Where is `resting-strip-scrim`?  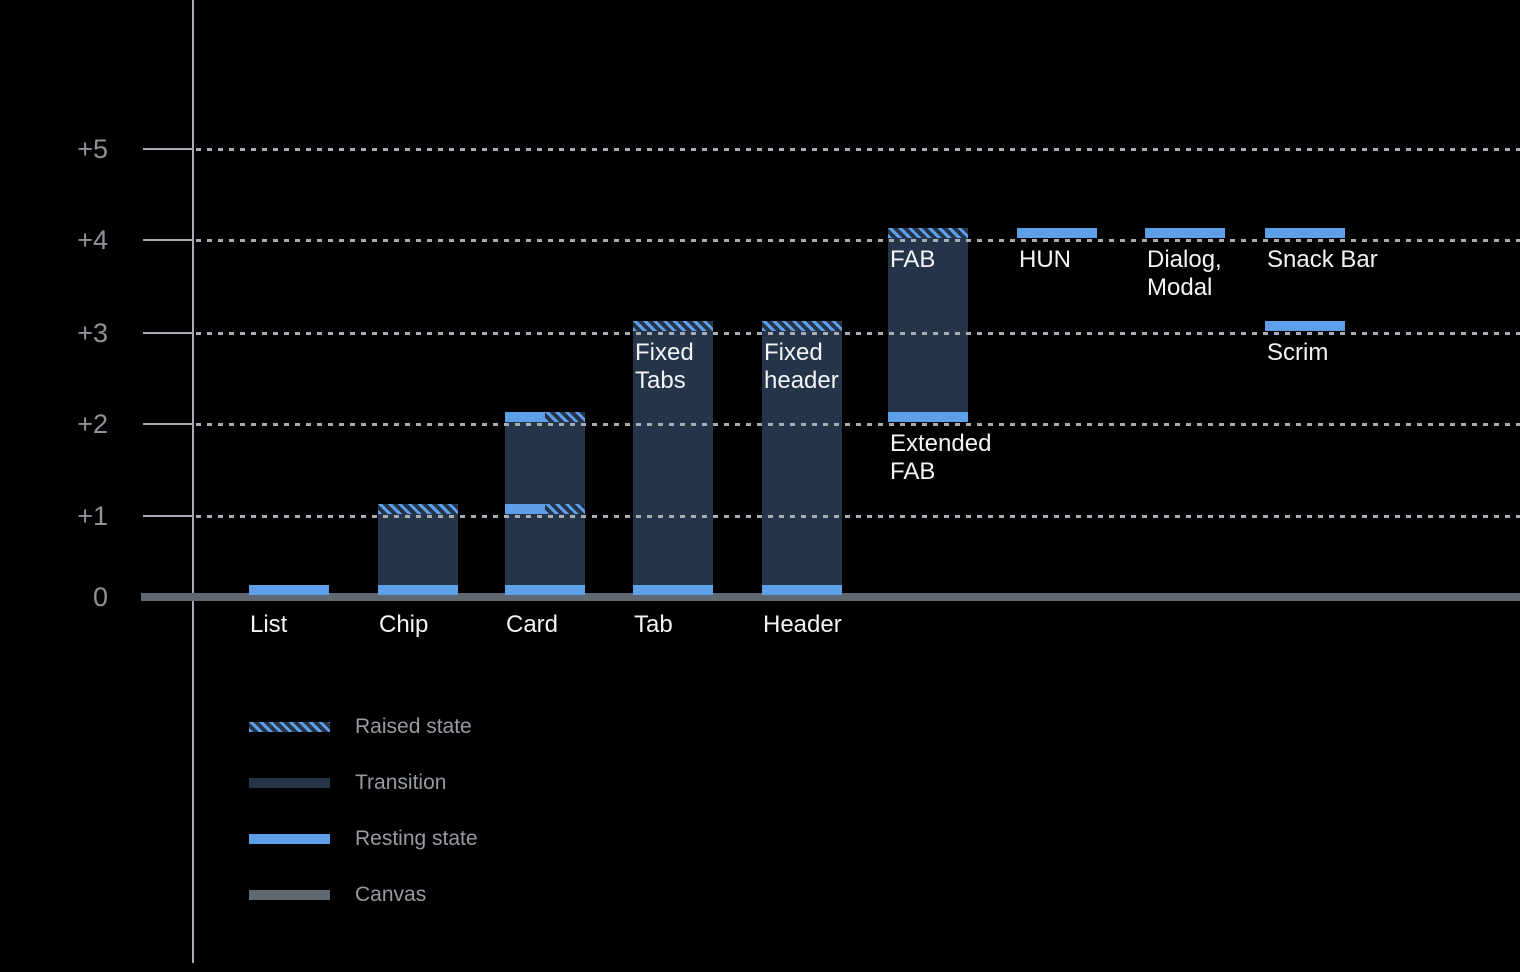 resting-strip-scrim is located at coordinates (1305, 326).